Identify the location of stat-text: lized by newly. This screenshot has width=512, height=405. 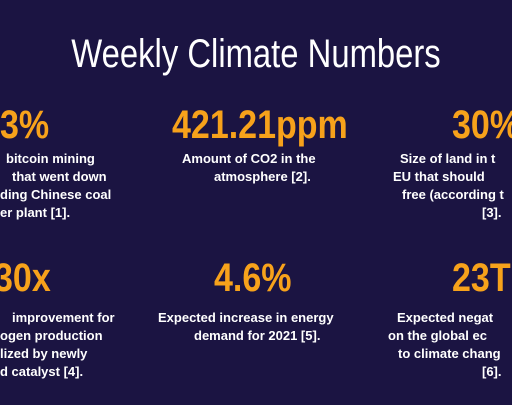
(44, 353).